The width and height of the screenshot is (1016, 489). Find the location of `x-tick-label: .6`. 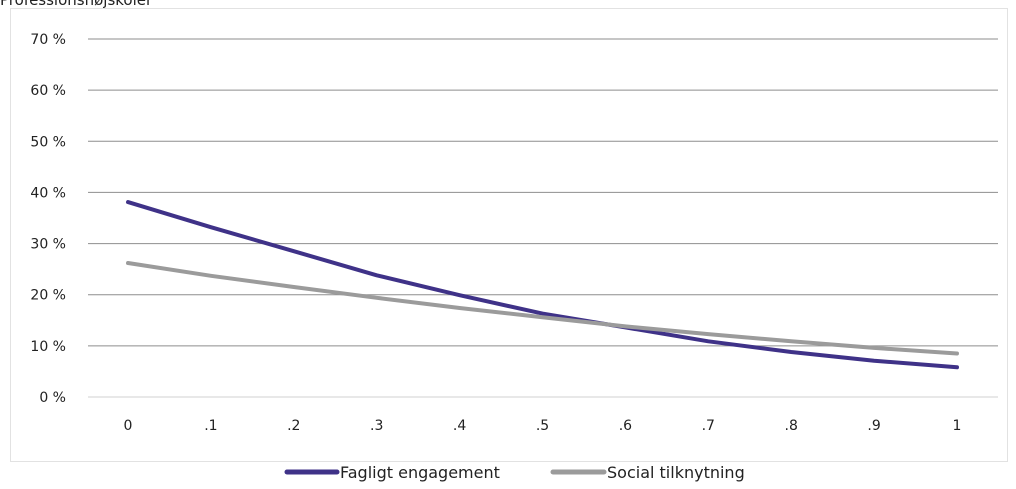

x-tick-label: .6 is located at coordinates (625, 426).